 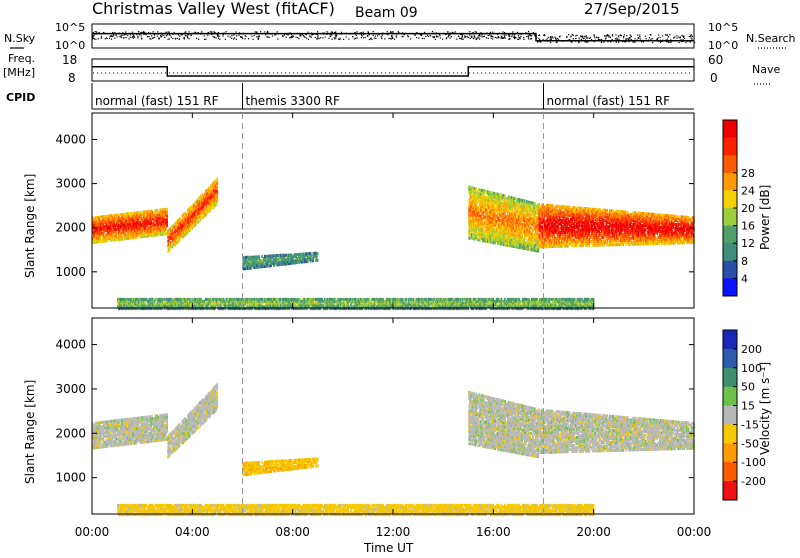 What do you see at coordinates (72, 78) in the screenshot?
I see `freq-tick-left-bottom: 8` at bounding box center [72, 78].